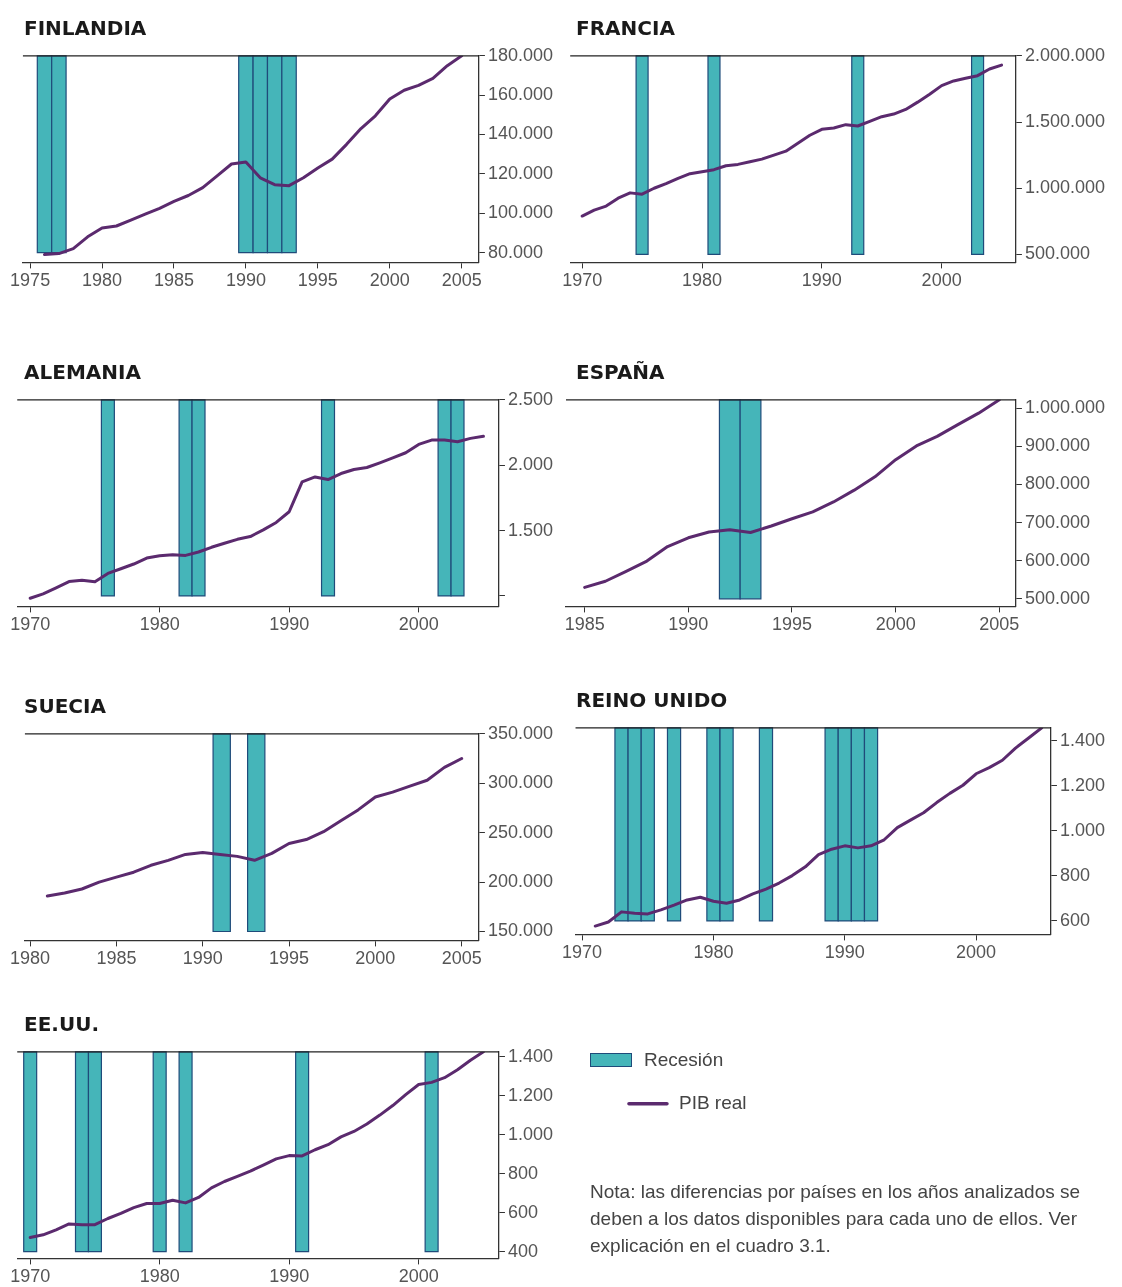 The image size is (1122, 1287). Describe the element at coordinates (82, 372) in the screenshot. I see `chart-title: ALEMANIA` at that location.